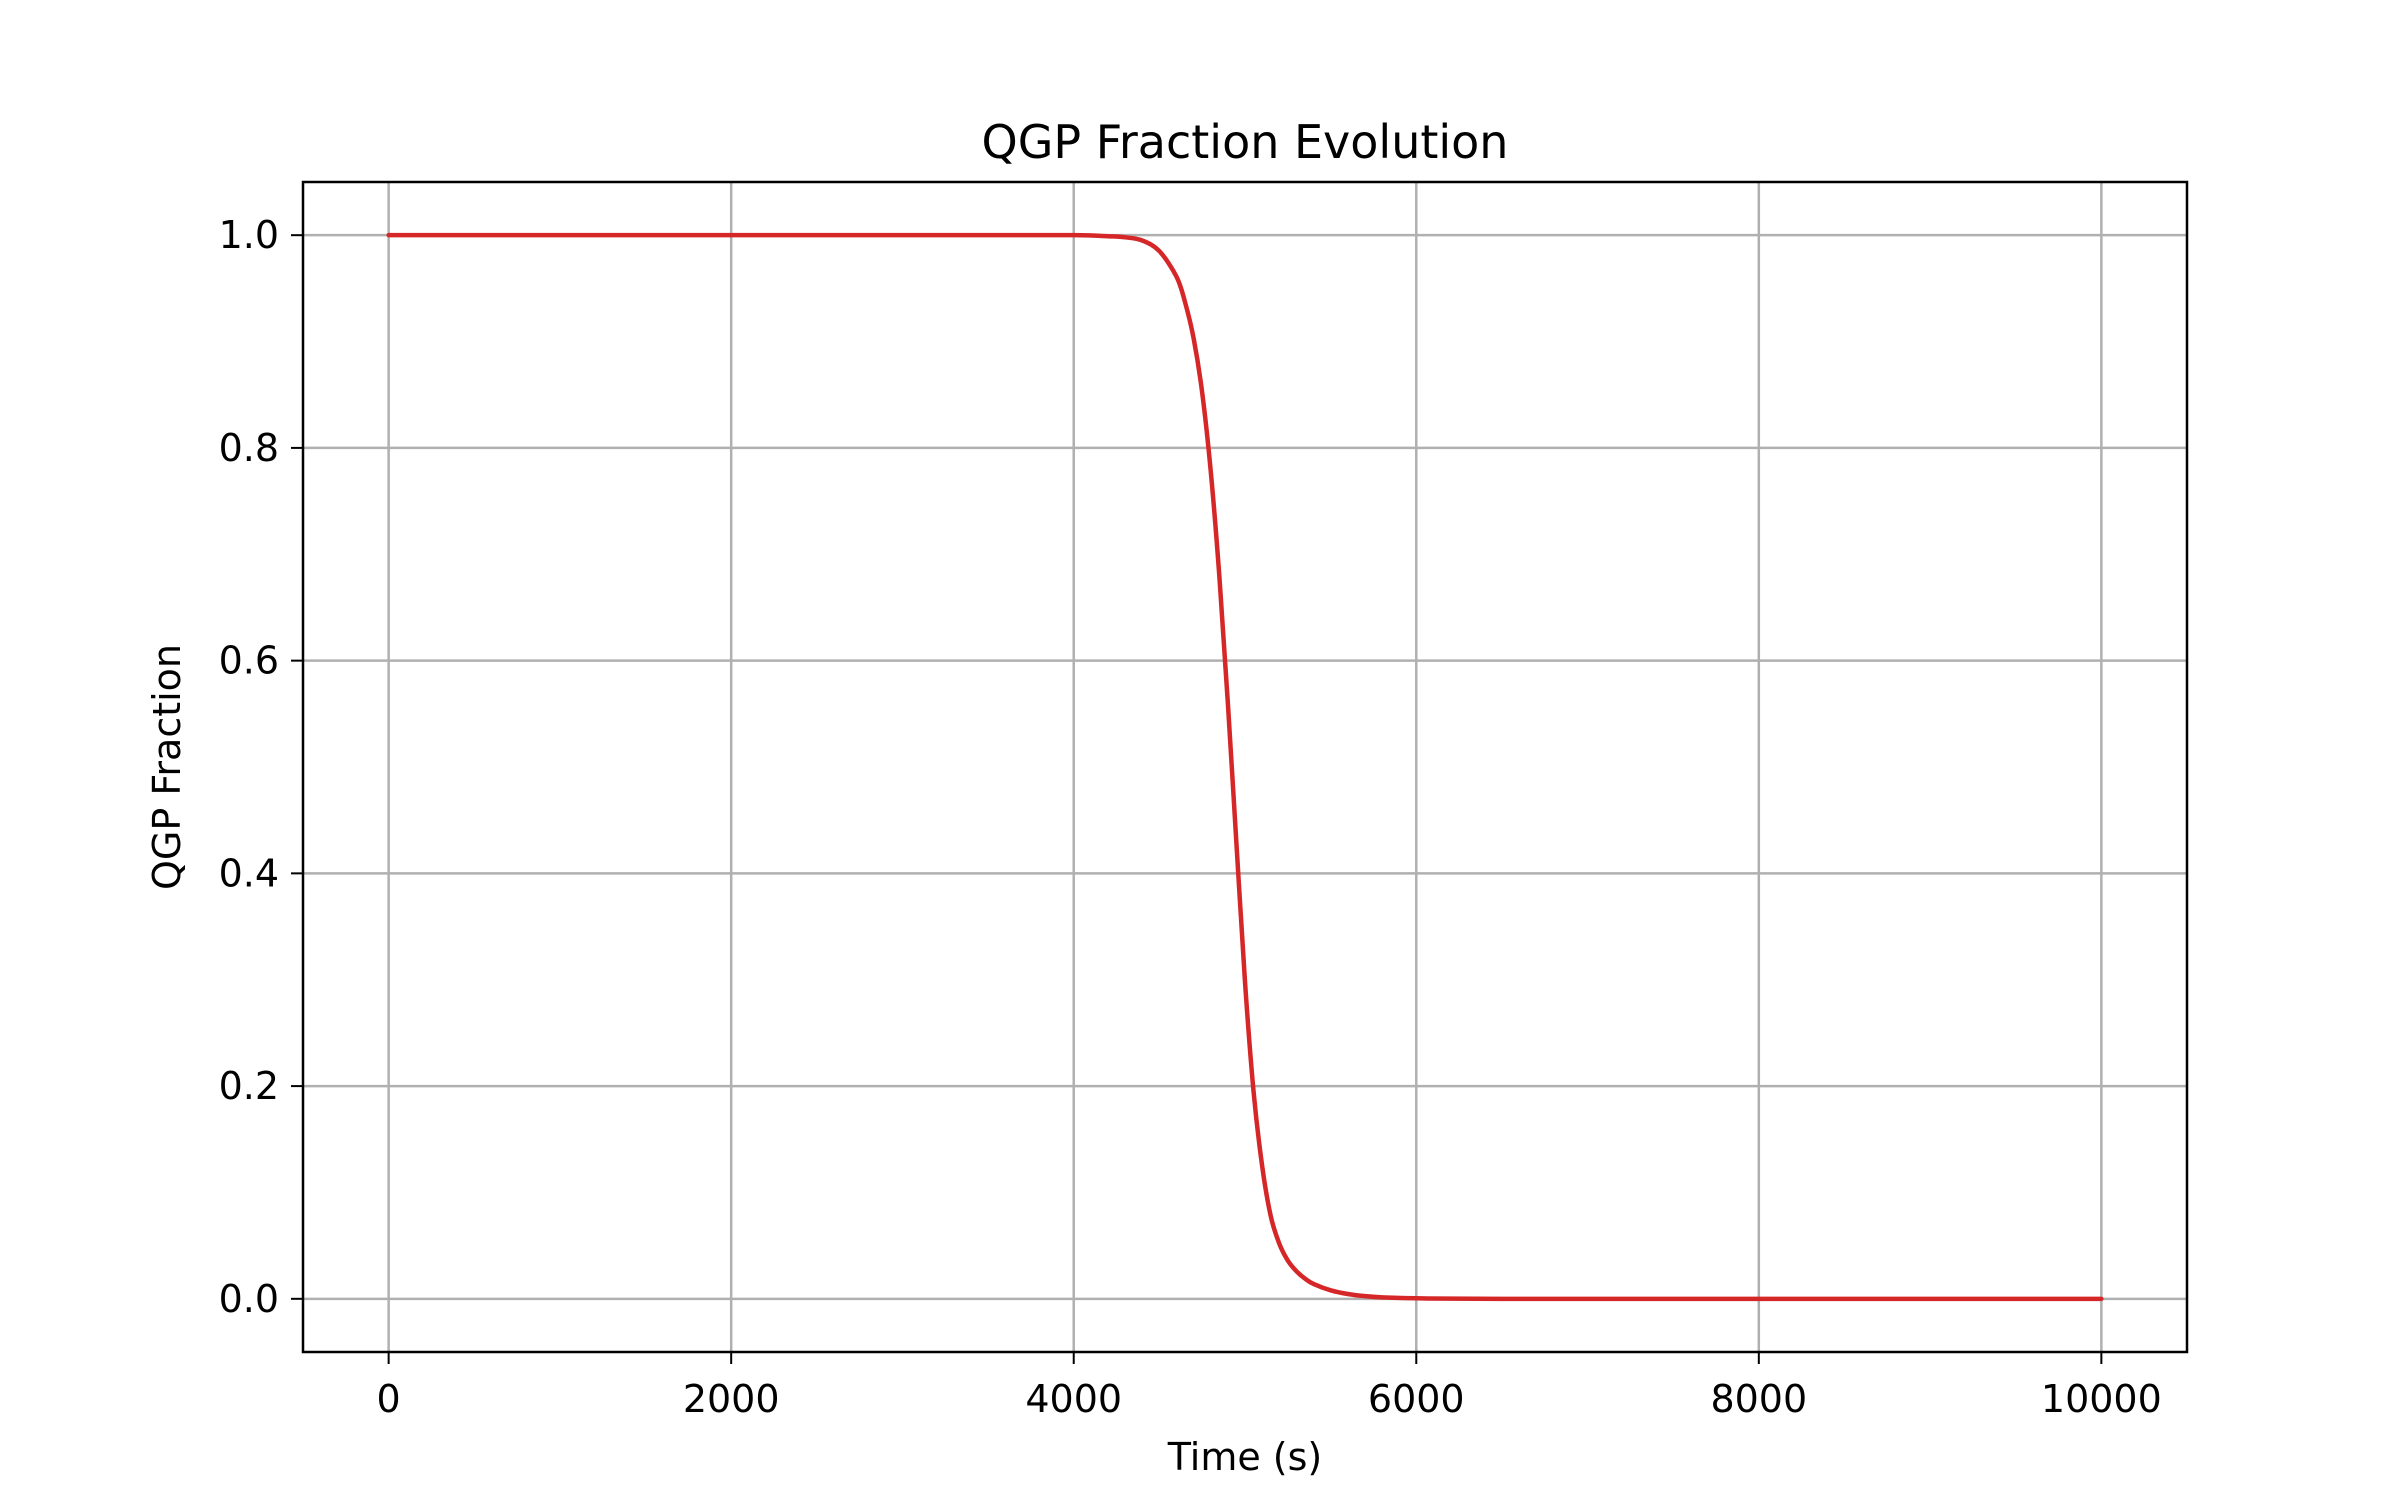 Image resolution: width=2400 pixels, height=1500 pixels. I want to click on x-tick-label: 4000, so click(1073, 1399).